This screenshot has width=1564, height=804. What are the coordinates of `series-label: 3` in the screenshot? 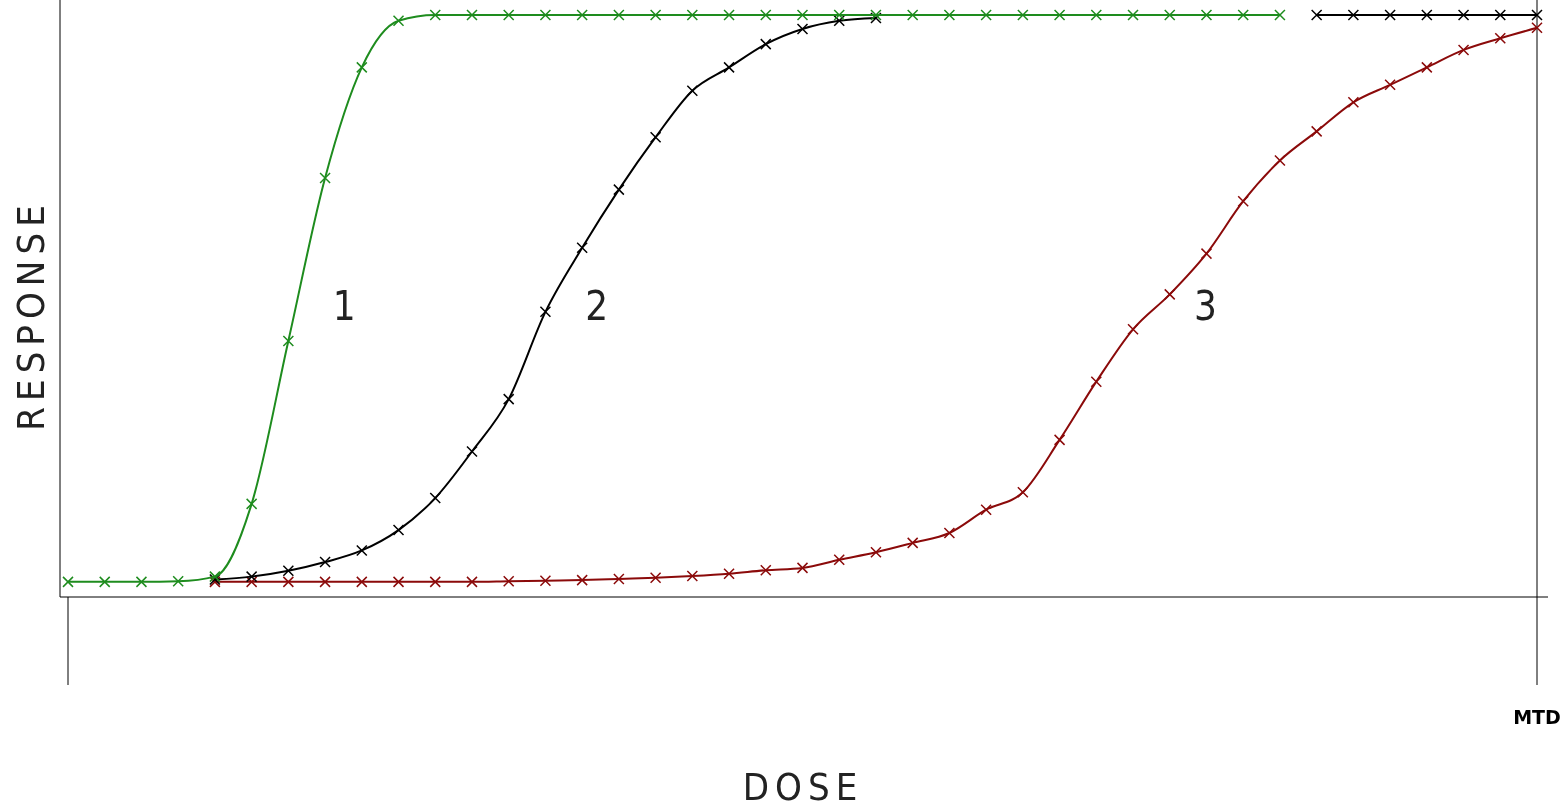 It's located at (1205, 306).